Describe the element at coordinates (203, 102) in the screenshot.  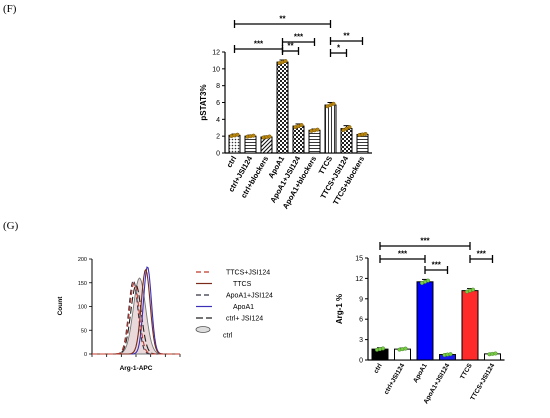
I see `y-axis-label: pSTAT3%` at that location.